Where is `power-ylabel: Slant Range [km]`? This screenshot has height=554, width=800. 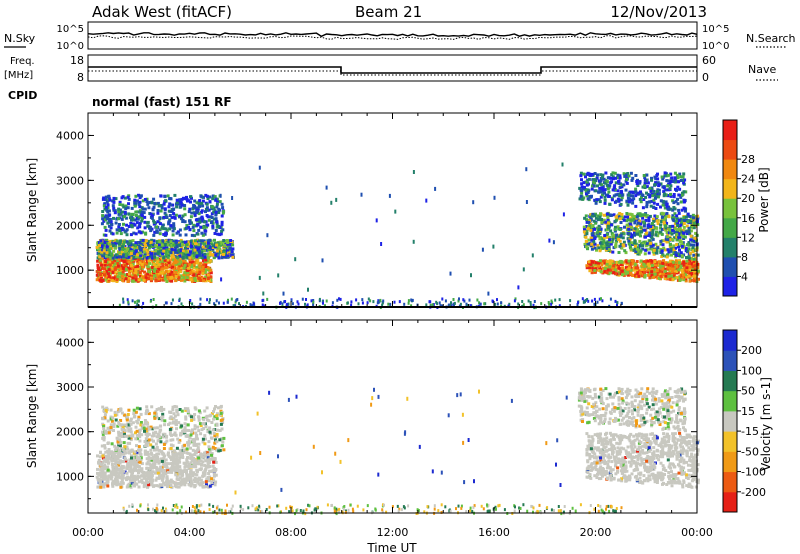
power-ylabel: Slant Range [km] is located at coordinates (32, 210).